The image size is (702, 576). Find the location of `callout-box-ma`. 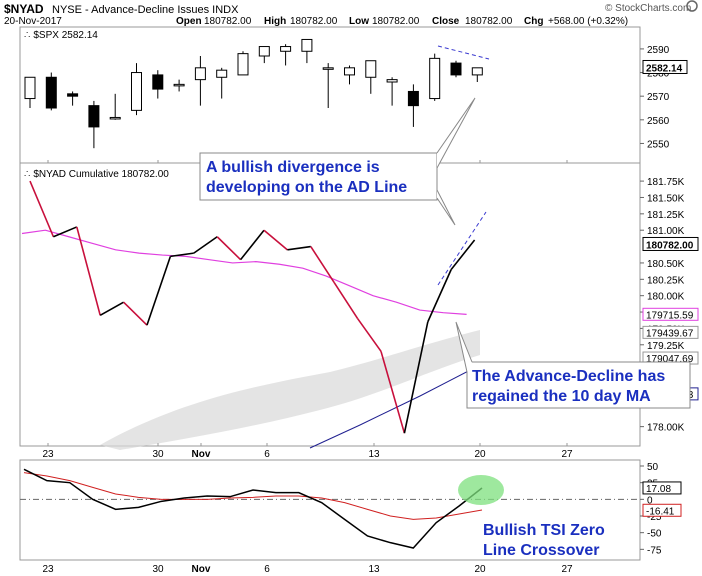

callout-box-ma is located at coordinates (578, 385).